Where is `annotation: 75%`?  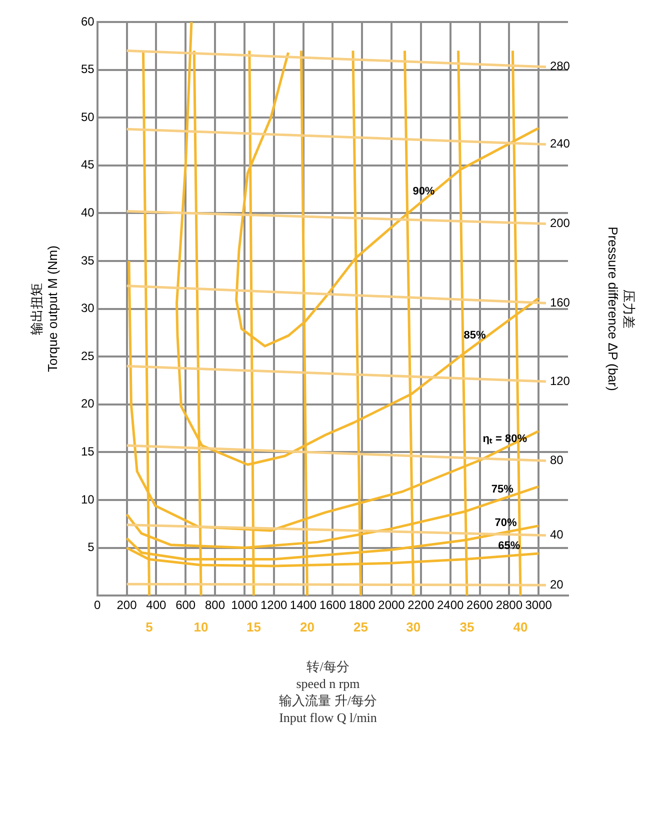
annotation: 75% is located at coordinates (502, 490).